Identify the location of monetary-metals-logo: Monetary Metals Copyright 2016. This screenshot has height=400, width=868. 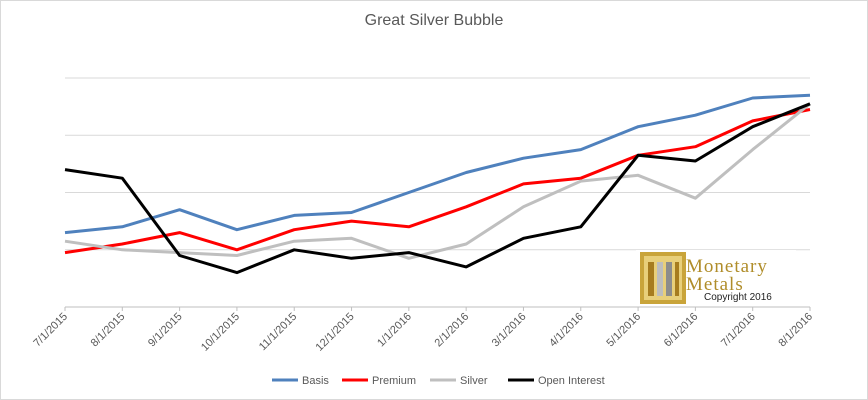
(716, 278).